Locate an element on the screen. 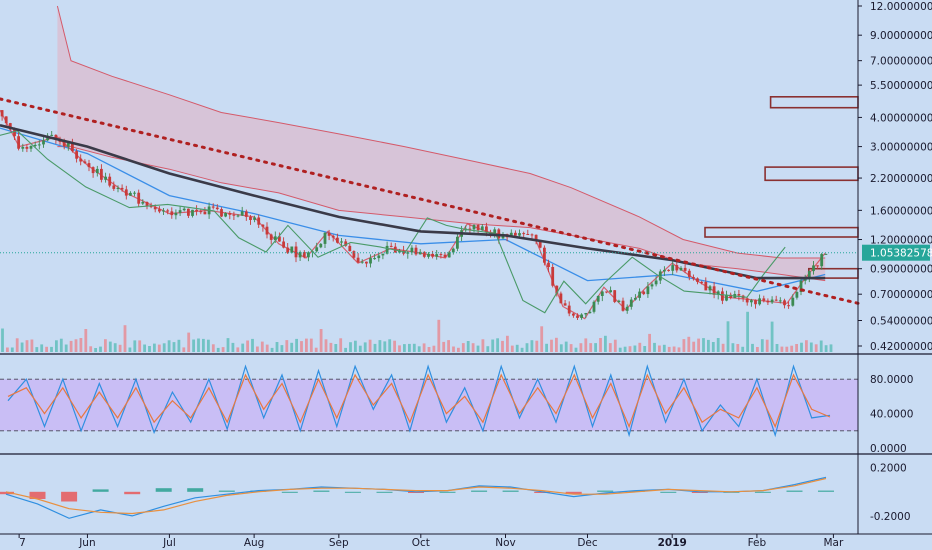  date-tick-label: Oct is located at coordinates (421, 543).